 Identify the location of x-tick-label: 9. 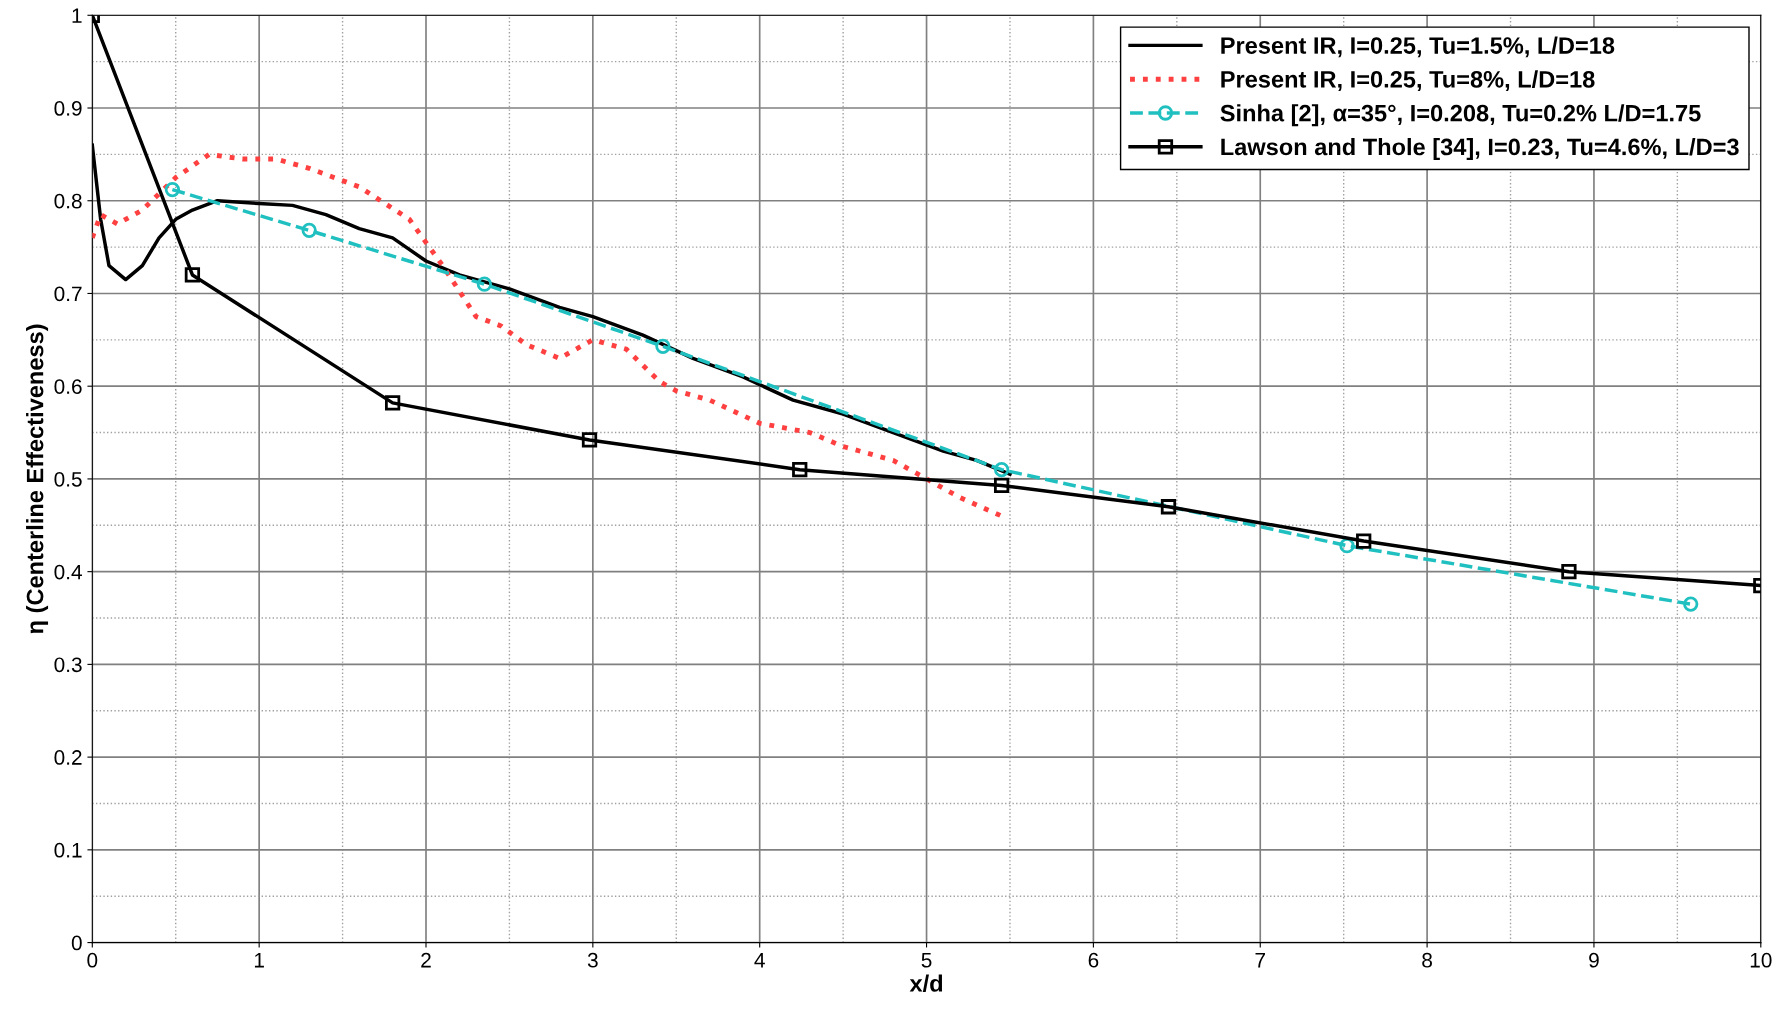
(1594, 960).